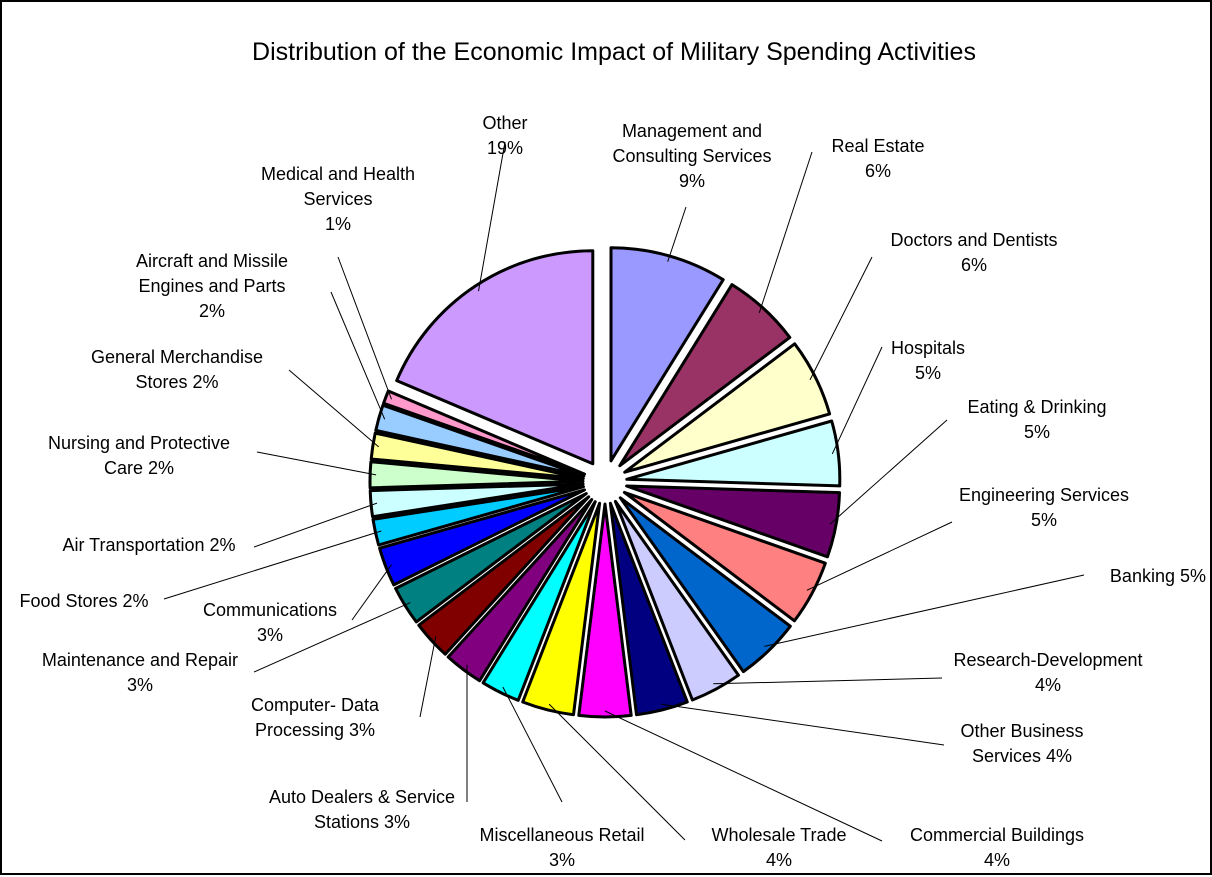 The image size is (1212, 877). I want to click on slice-label-line: General Merchandise, so click(177, 357).